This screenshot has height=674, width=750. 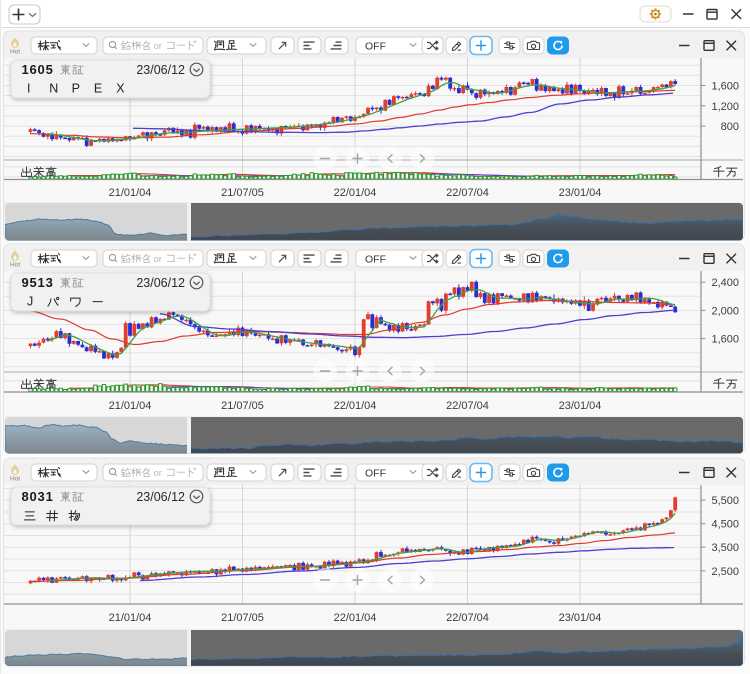 I want to click on svg-text: 9513, so click(x=38, y=282).